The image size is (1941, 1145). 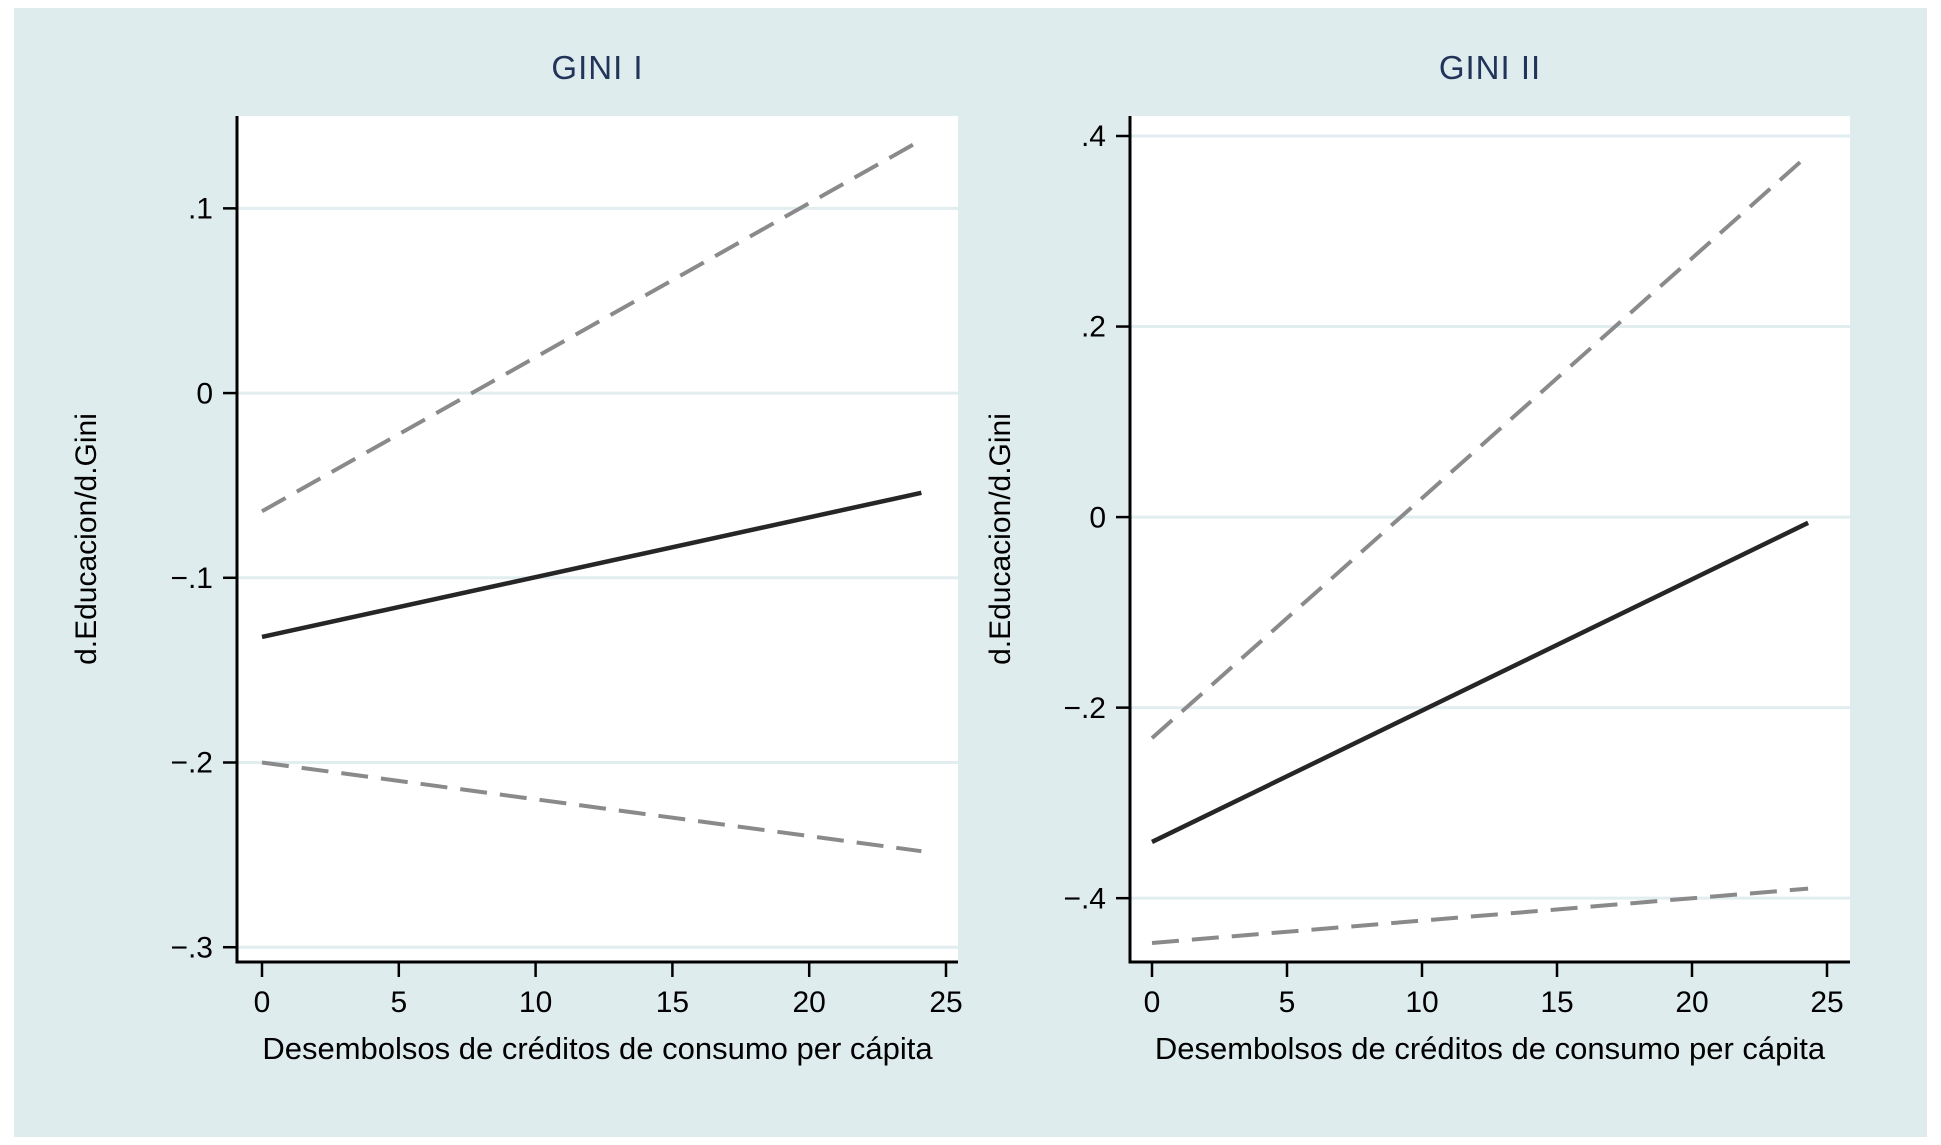 I want to click on panel-title: GINI I, so click(x=597, y=67).